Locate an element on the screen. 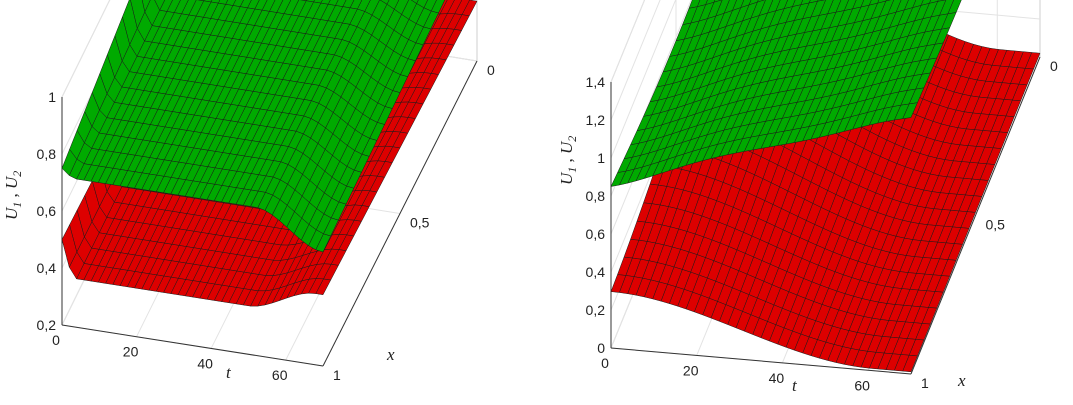  left-t-label: t is located at coordinates (229, 372).